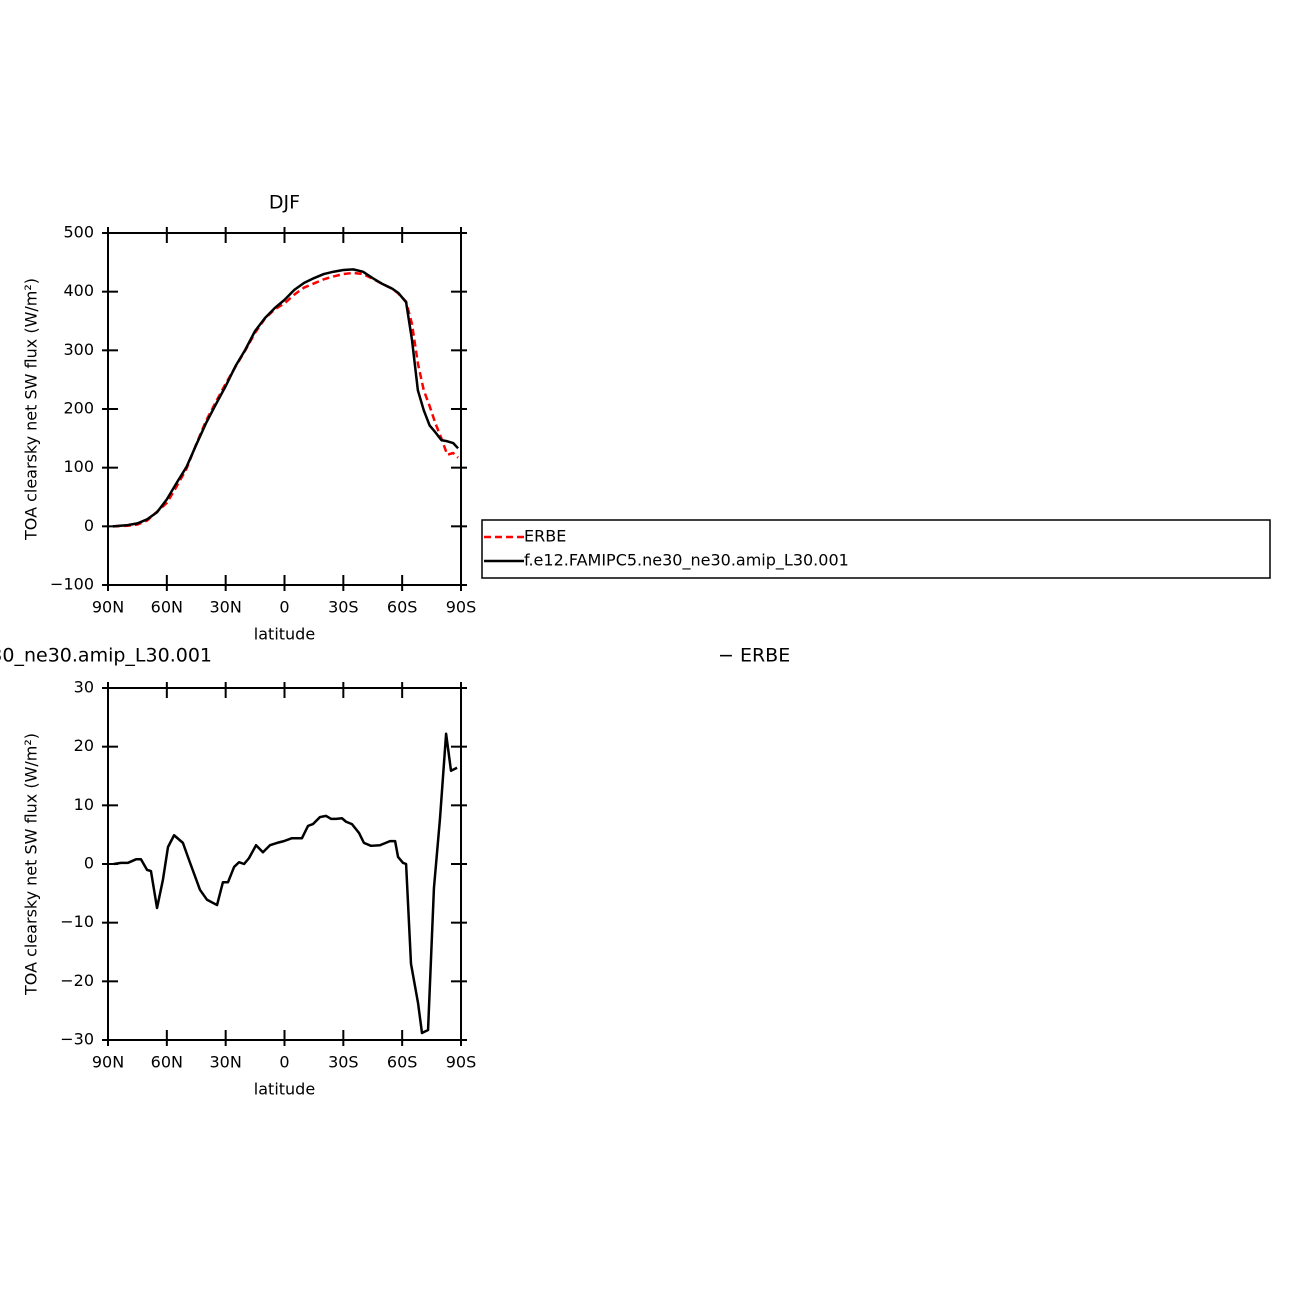 Image resolution: width=1289 pixels, height=1291 pixels. I want to click on y-tick-label: −10, so click(77, 921).